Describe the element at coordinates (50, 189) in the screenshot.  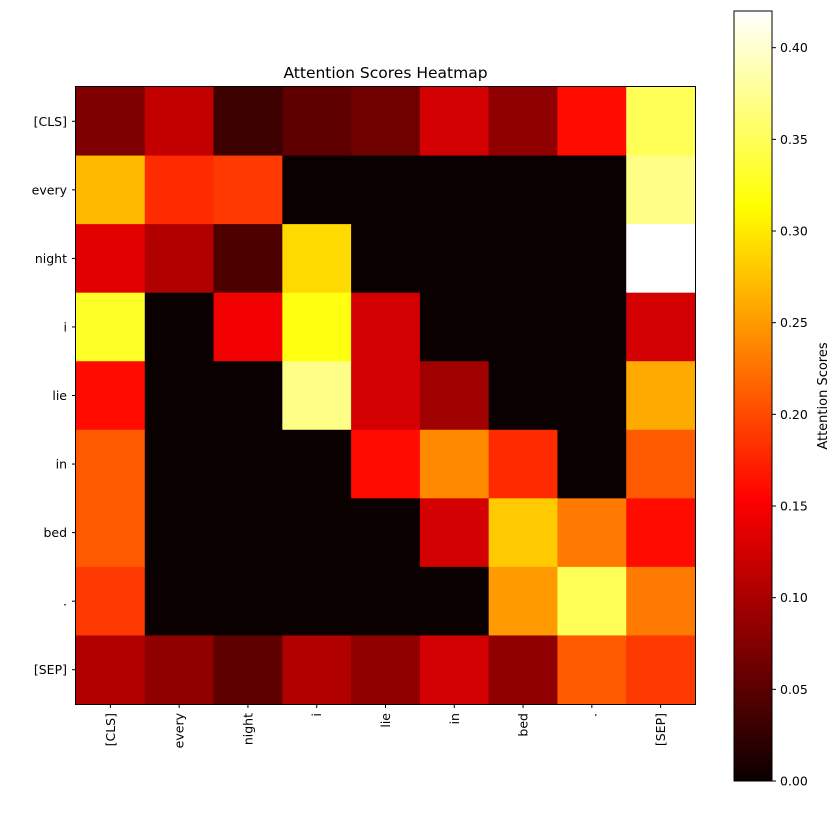
I see `y-tick-label: every` at that location.